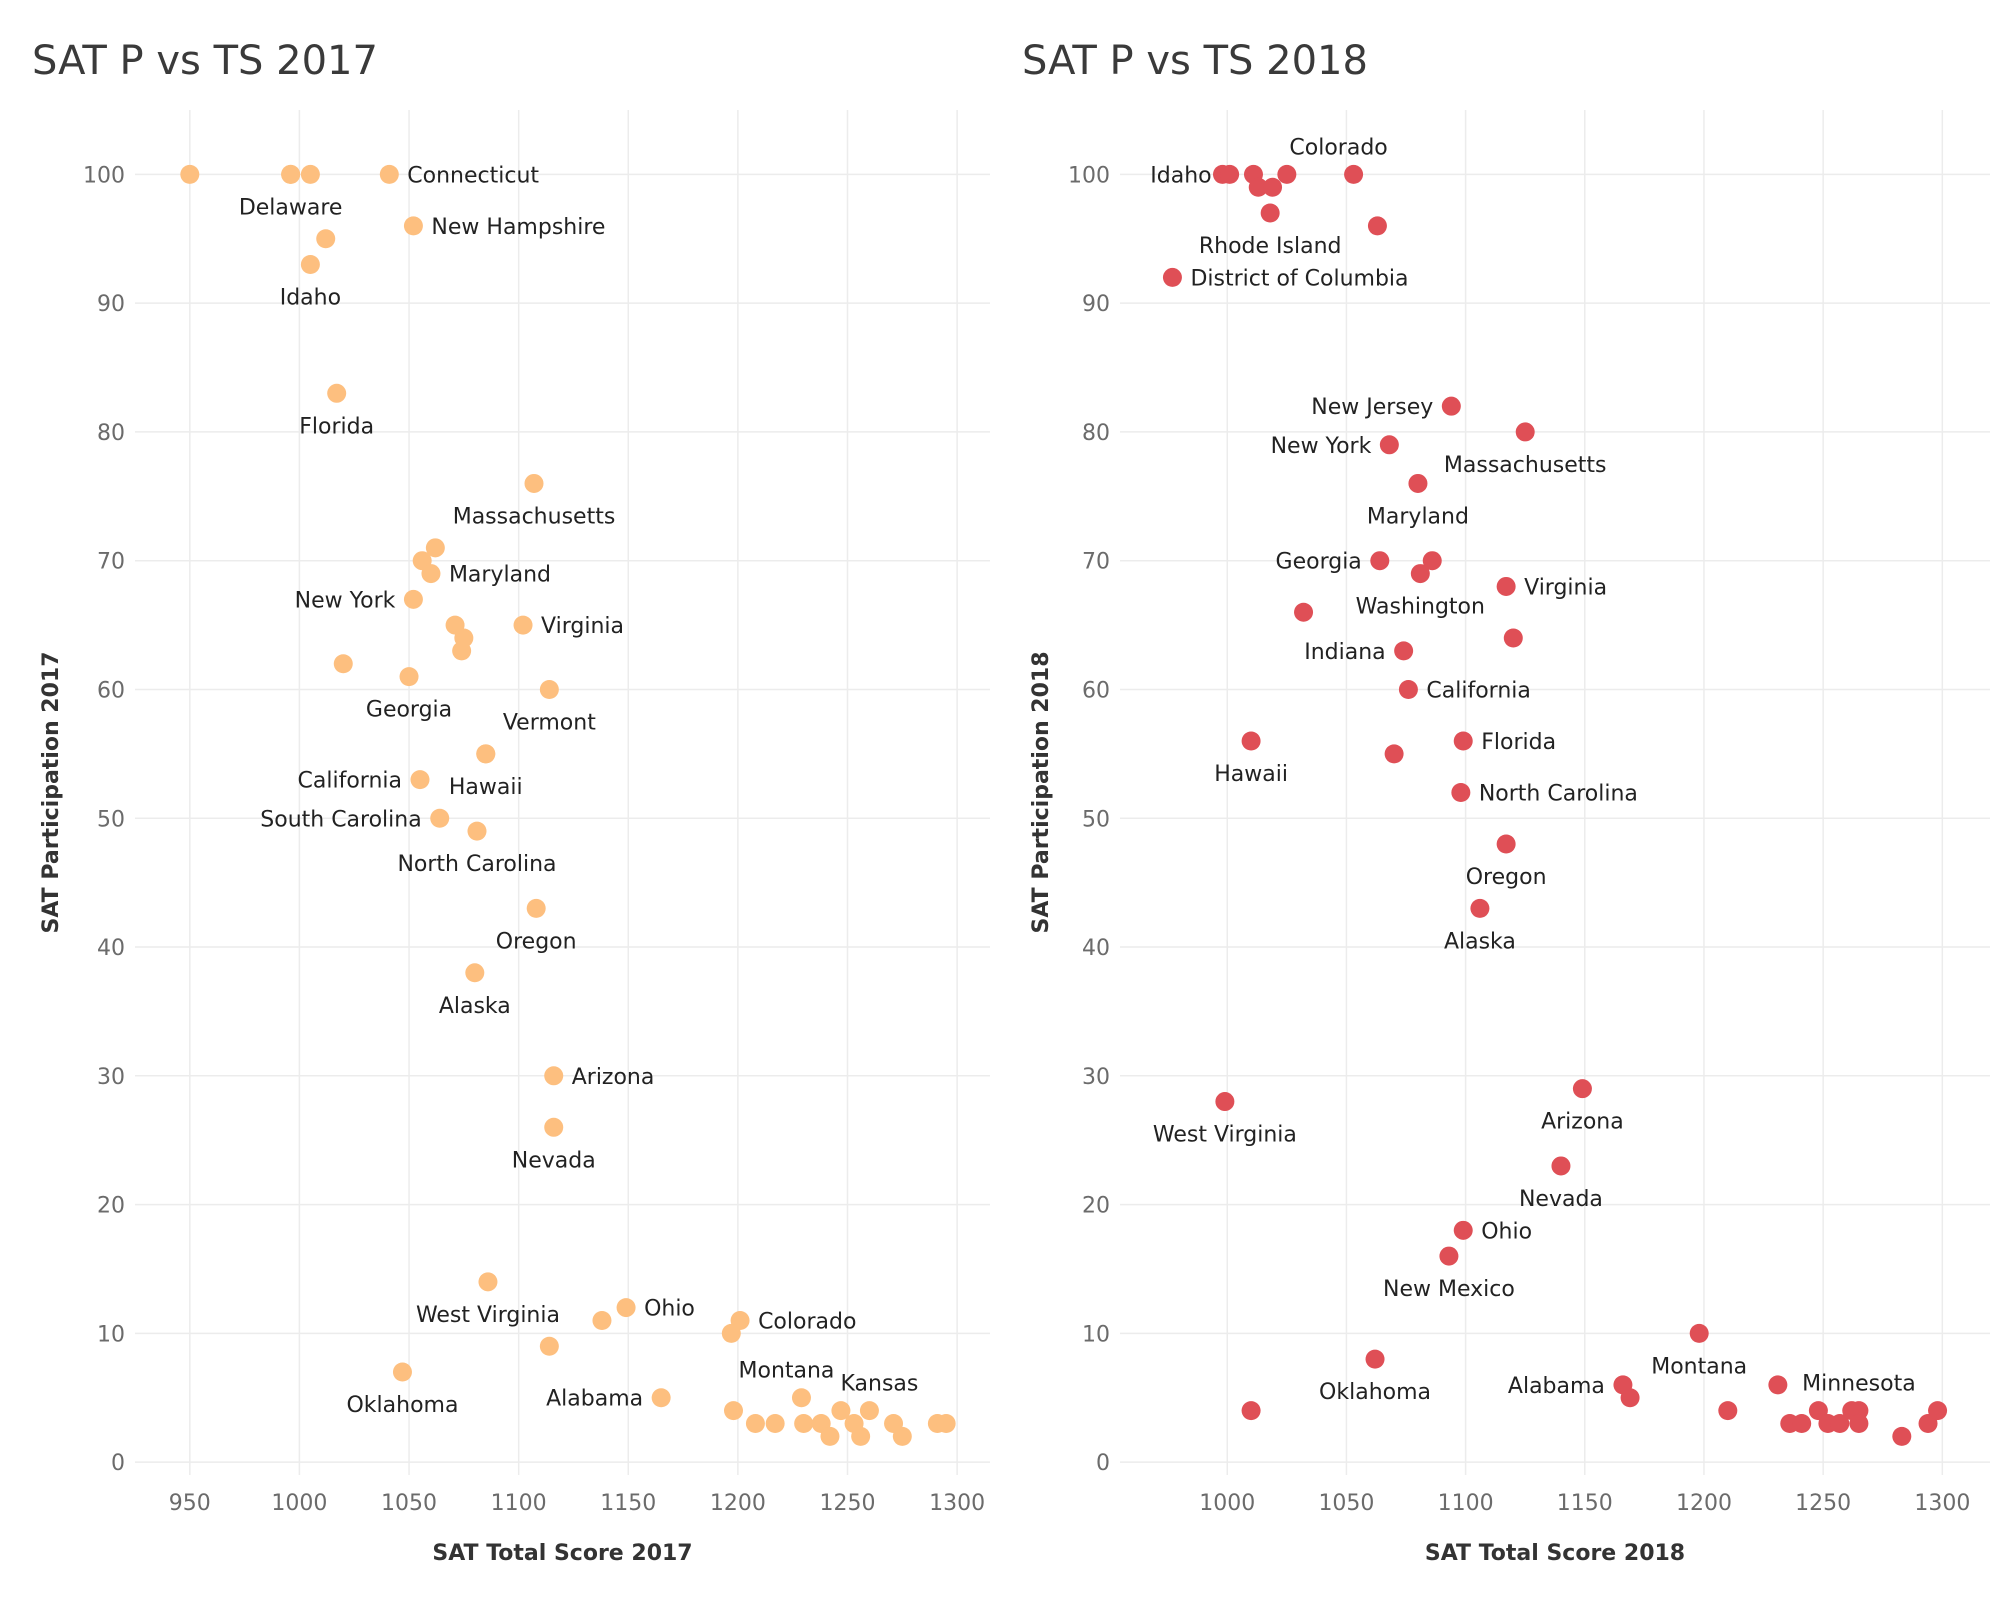 The height and width of the screenshot is (1600, 2000). What do you see at coordinates (486, 787) in the screenshot?
I see `point-label: Hawaii` at bounding box center [486, 787].